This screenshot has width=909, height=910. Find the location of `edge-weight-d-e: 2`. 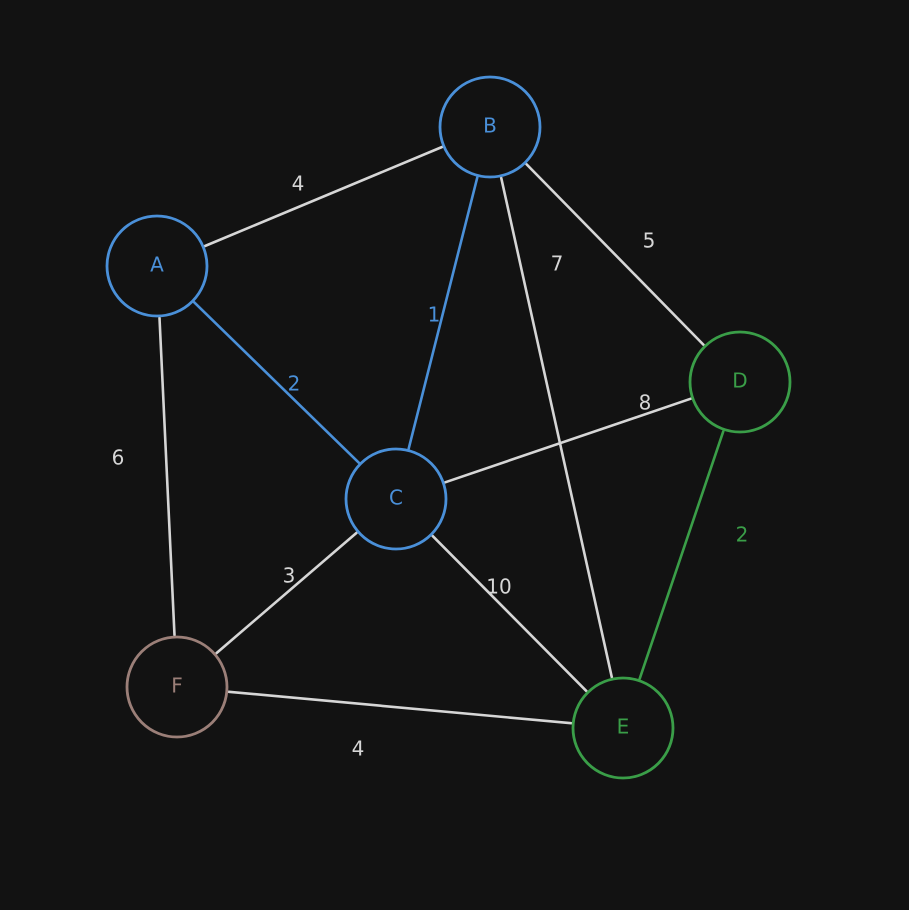

edge-weight-d-e: 2 is located at coordinates (742, 535).